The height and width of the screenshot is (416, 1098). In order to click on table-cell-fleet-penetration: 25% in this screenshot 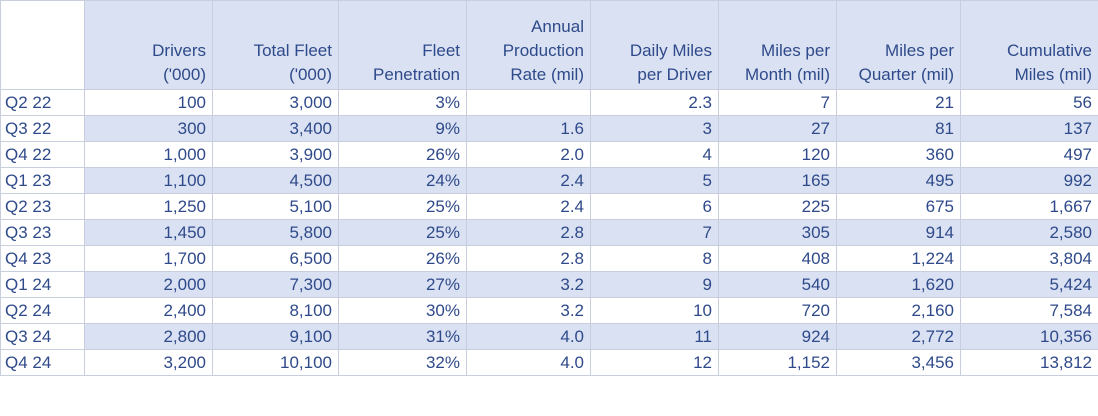, I will do `click(402, 206)`.